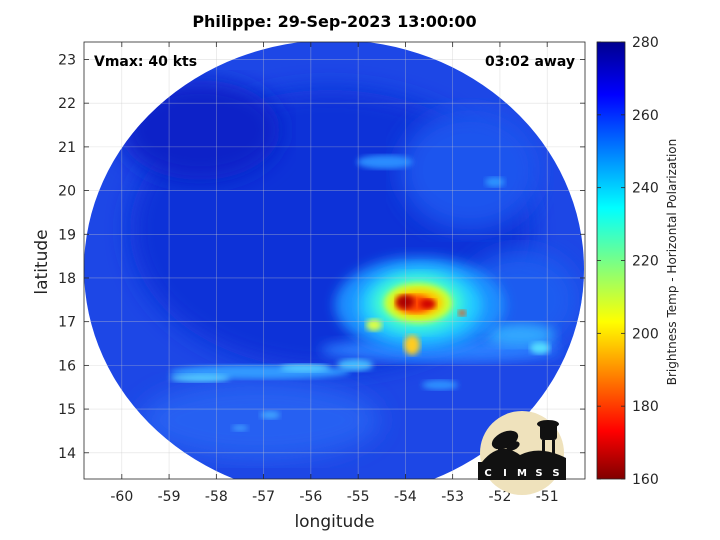  Describe the element at coordinates (547, 497) in the screenshot. I see `x-tick-label: -51` at that location.